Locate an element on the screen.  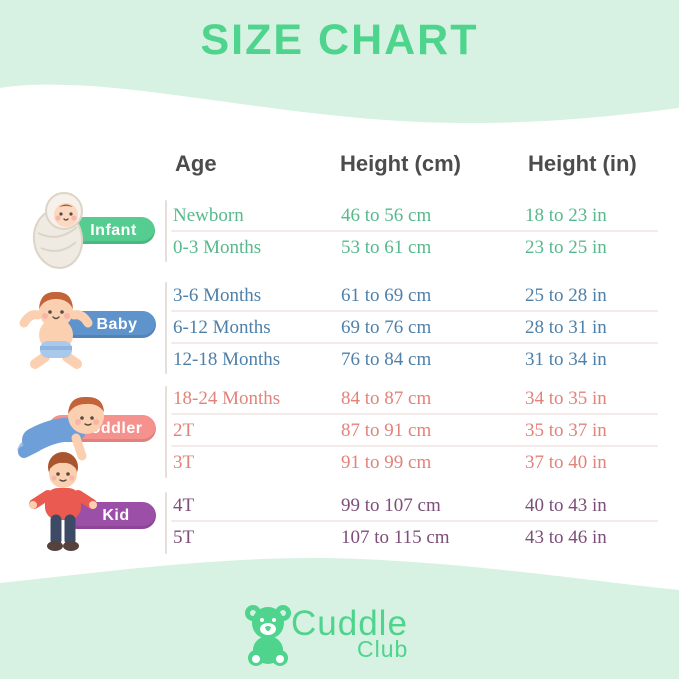
group-label-text: Baby is located at coordinates (117, 324).